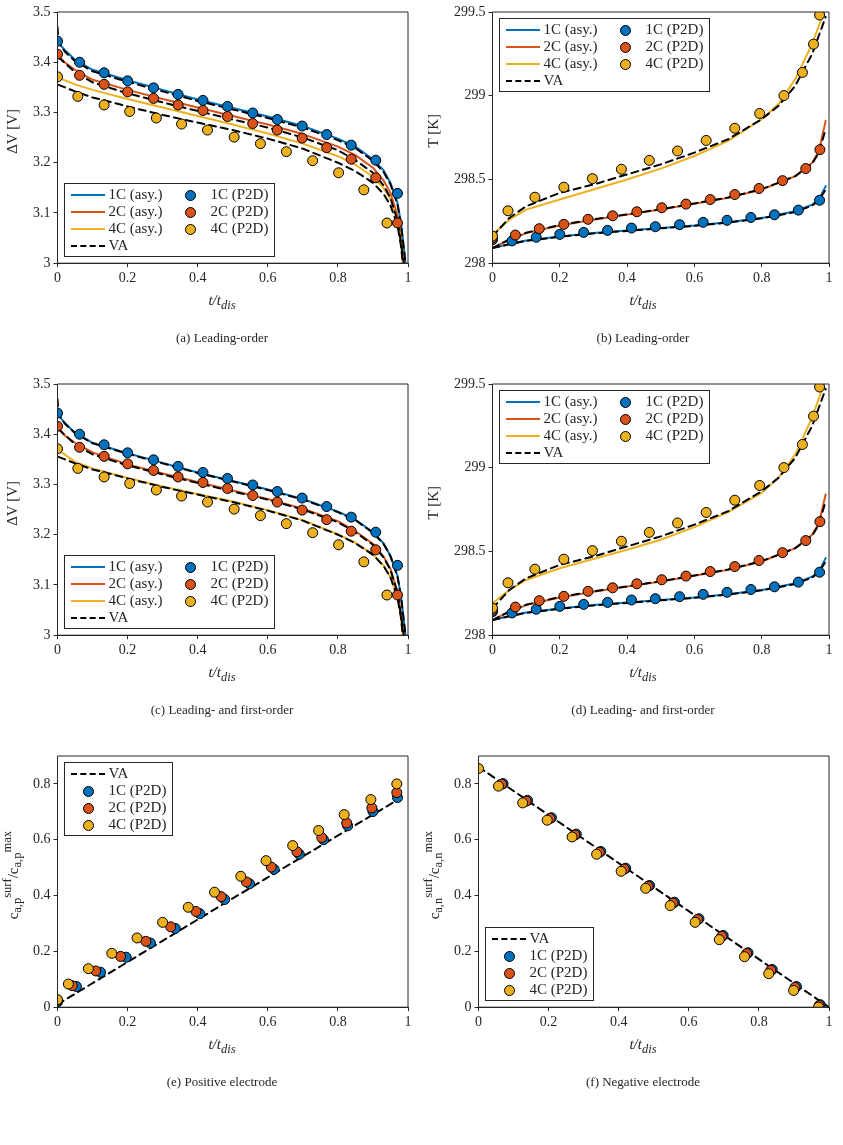  What do you see at coordinates (222, 338) in the screenshot?
I see `text: (a) Leading-order` at bounding box center [222, 338].